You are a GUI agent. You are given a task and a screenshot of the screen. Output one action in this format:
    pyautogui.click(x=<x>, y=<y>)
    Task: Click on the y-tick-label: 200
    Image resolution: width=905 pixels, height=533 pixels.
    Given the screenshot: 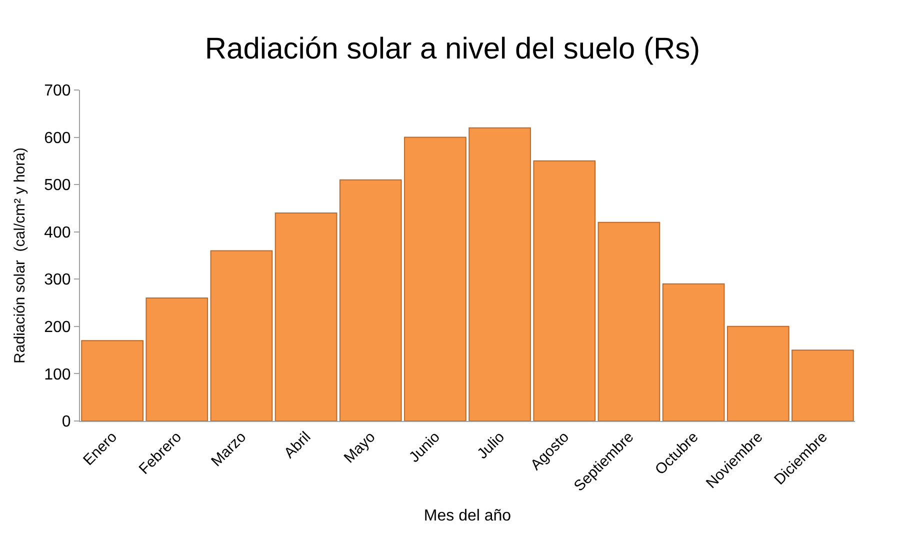 What is the action you would take?
    pyautogui.click(x=57, y=327)
    